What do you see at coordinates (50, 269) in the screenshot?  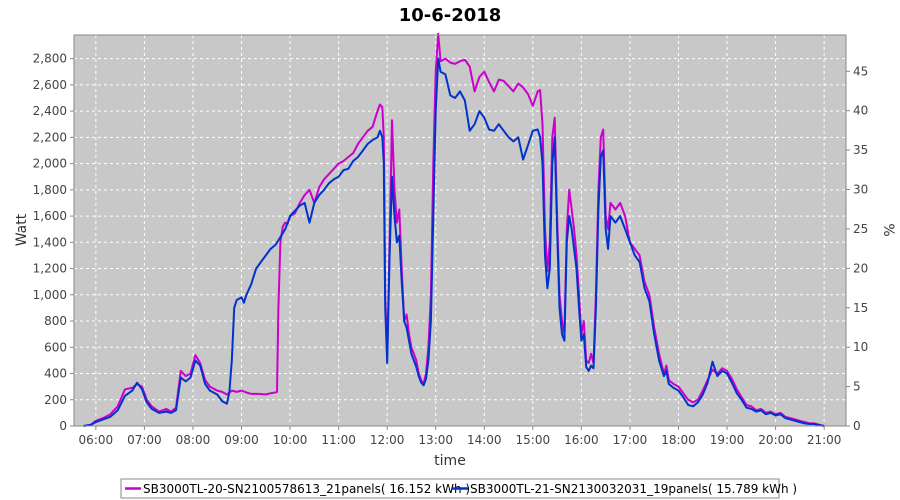 I see `y-tick-label: 1,200` at bounding box center [50, 269].